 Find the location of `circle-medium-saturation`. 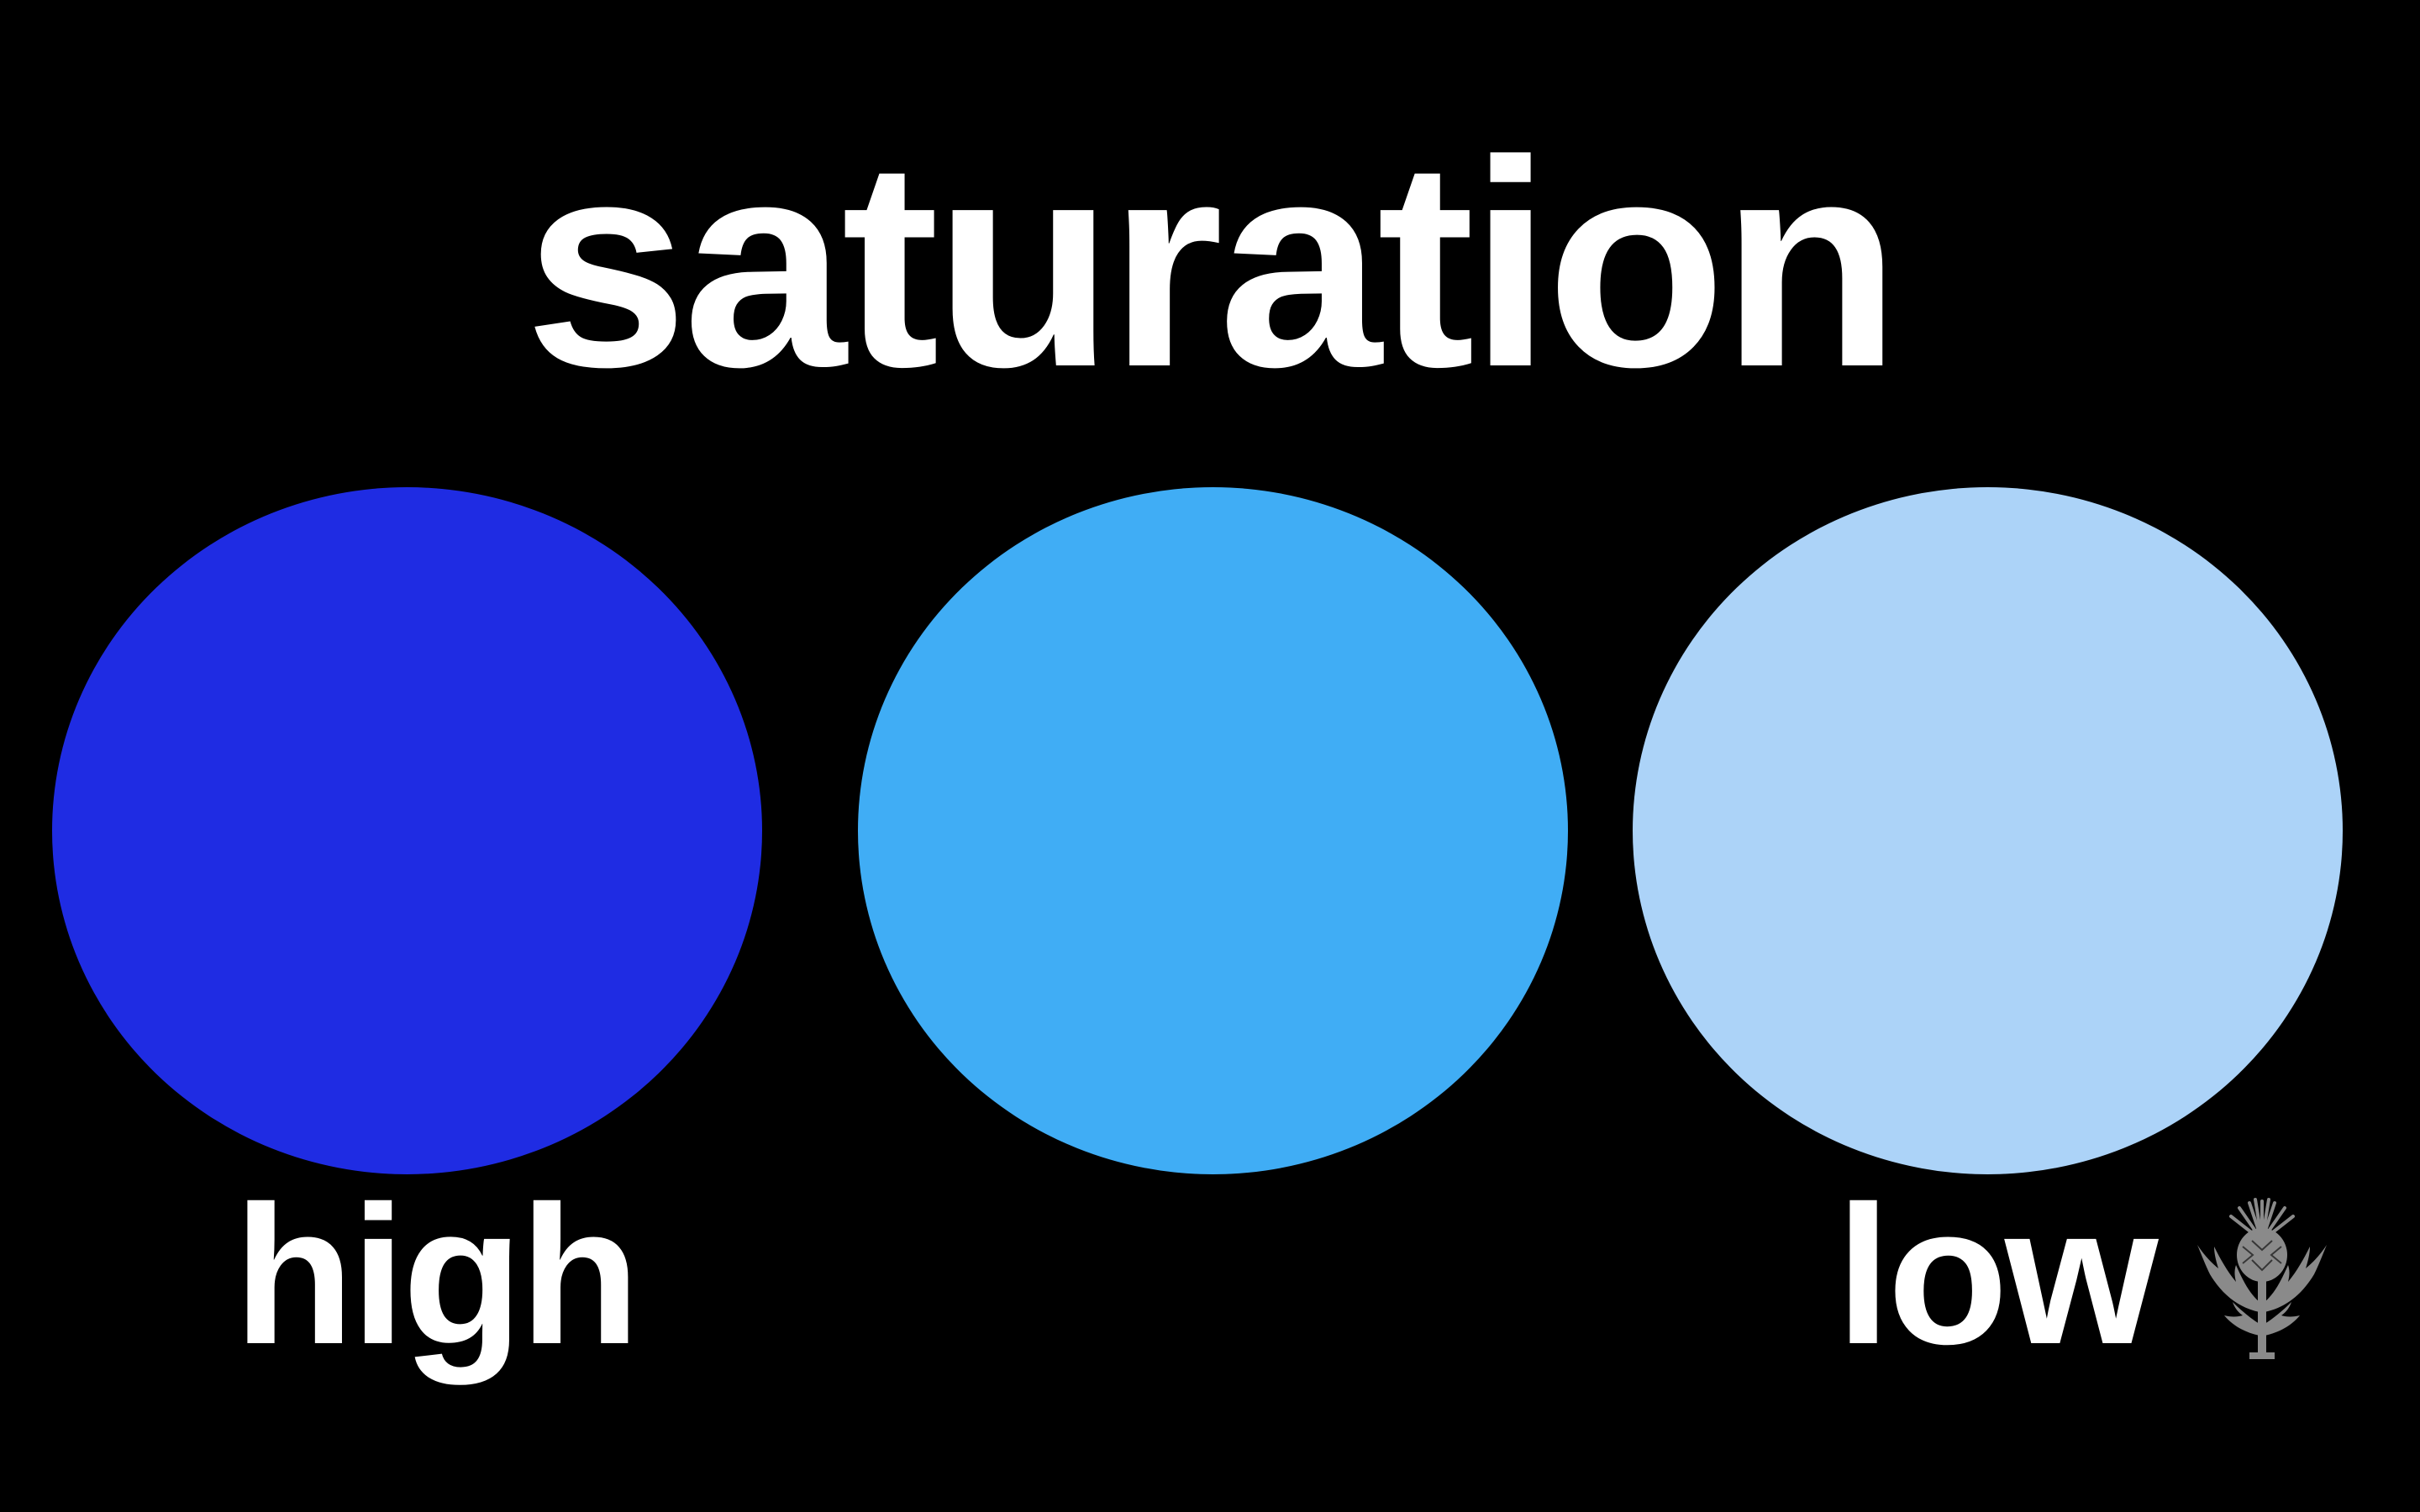

circle-medium-saturation is located at coordinates (1213, 830).